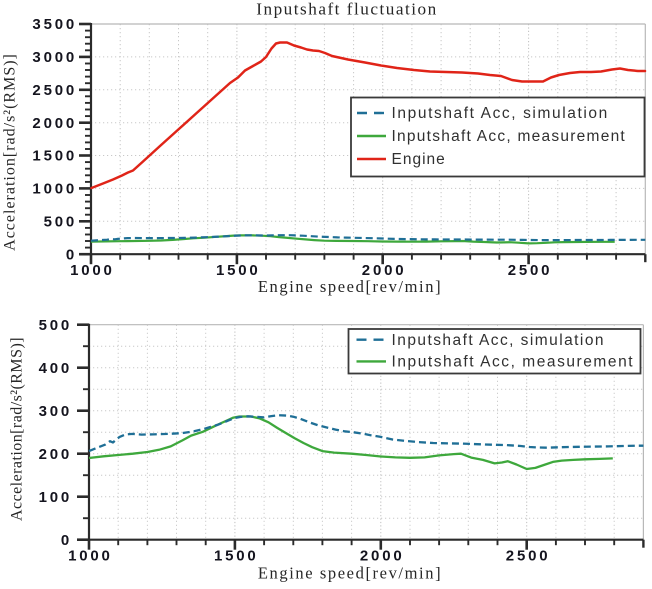 This screenshot has width=652, height=589. Describe the element at coordinates (55, 497) in the screenshot. I see `svg-text: 100` at that location.